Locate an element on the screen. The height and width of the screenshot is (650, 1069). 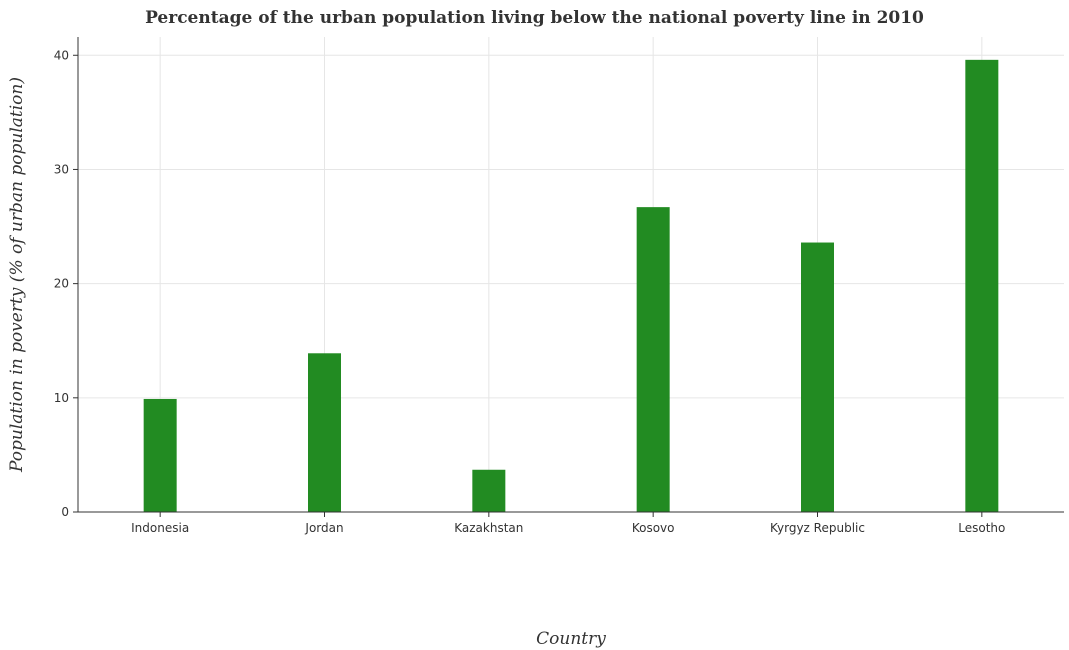
bar-indonesia is located at coordinates (160, 455).